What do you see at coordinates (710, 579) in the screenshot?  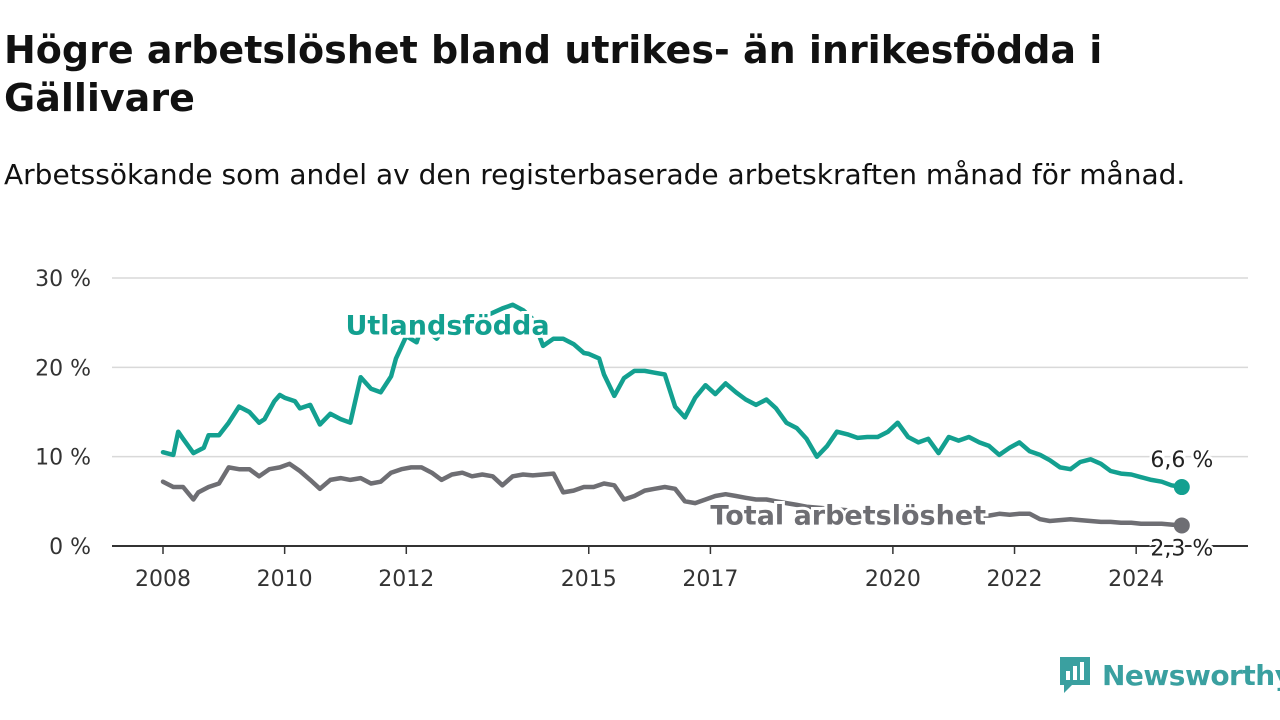 I see `x-tick-label: 2017` at bounding box center [710, 579].